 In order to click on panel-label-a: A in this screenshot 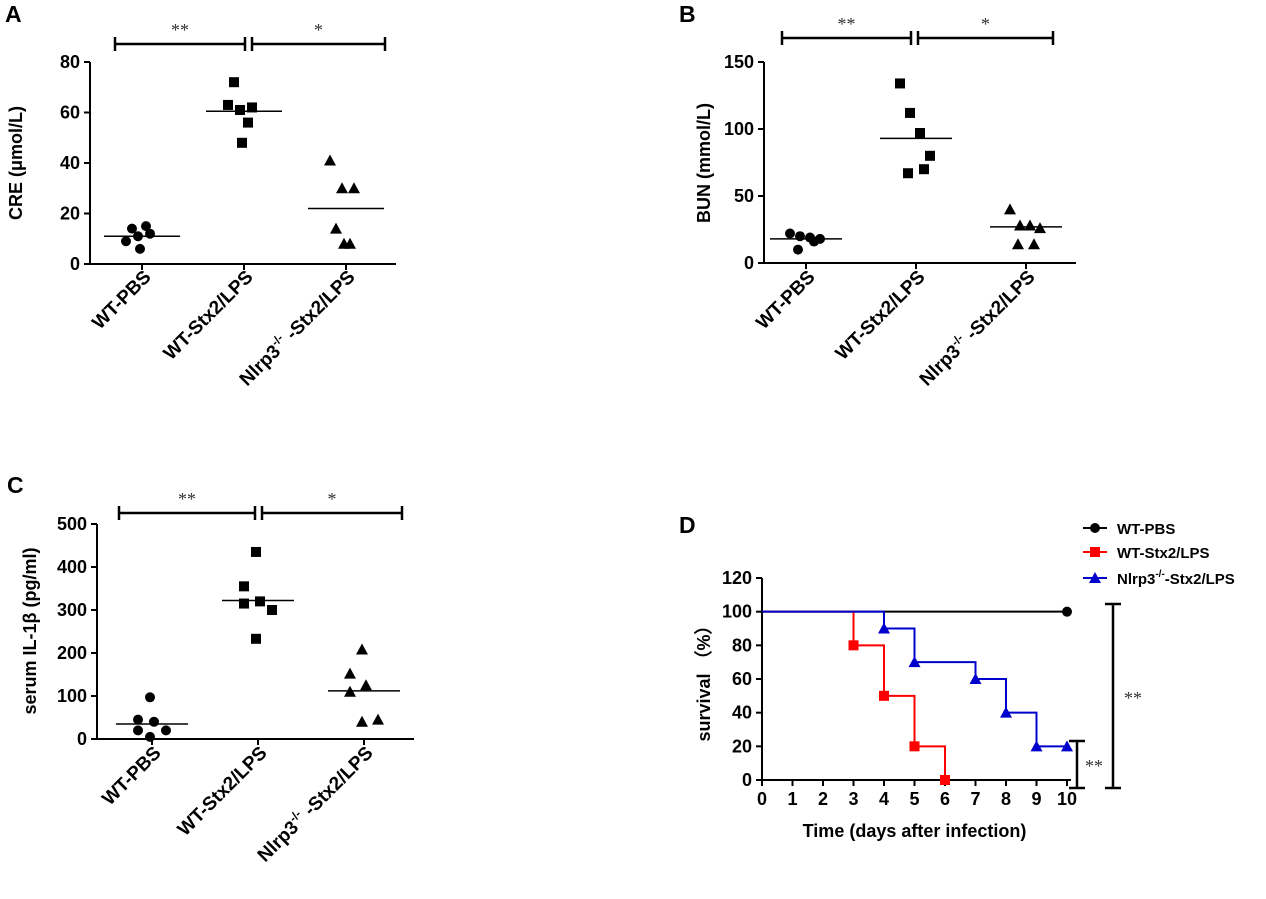, I will do `click(13, 14)`.